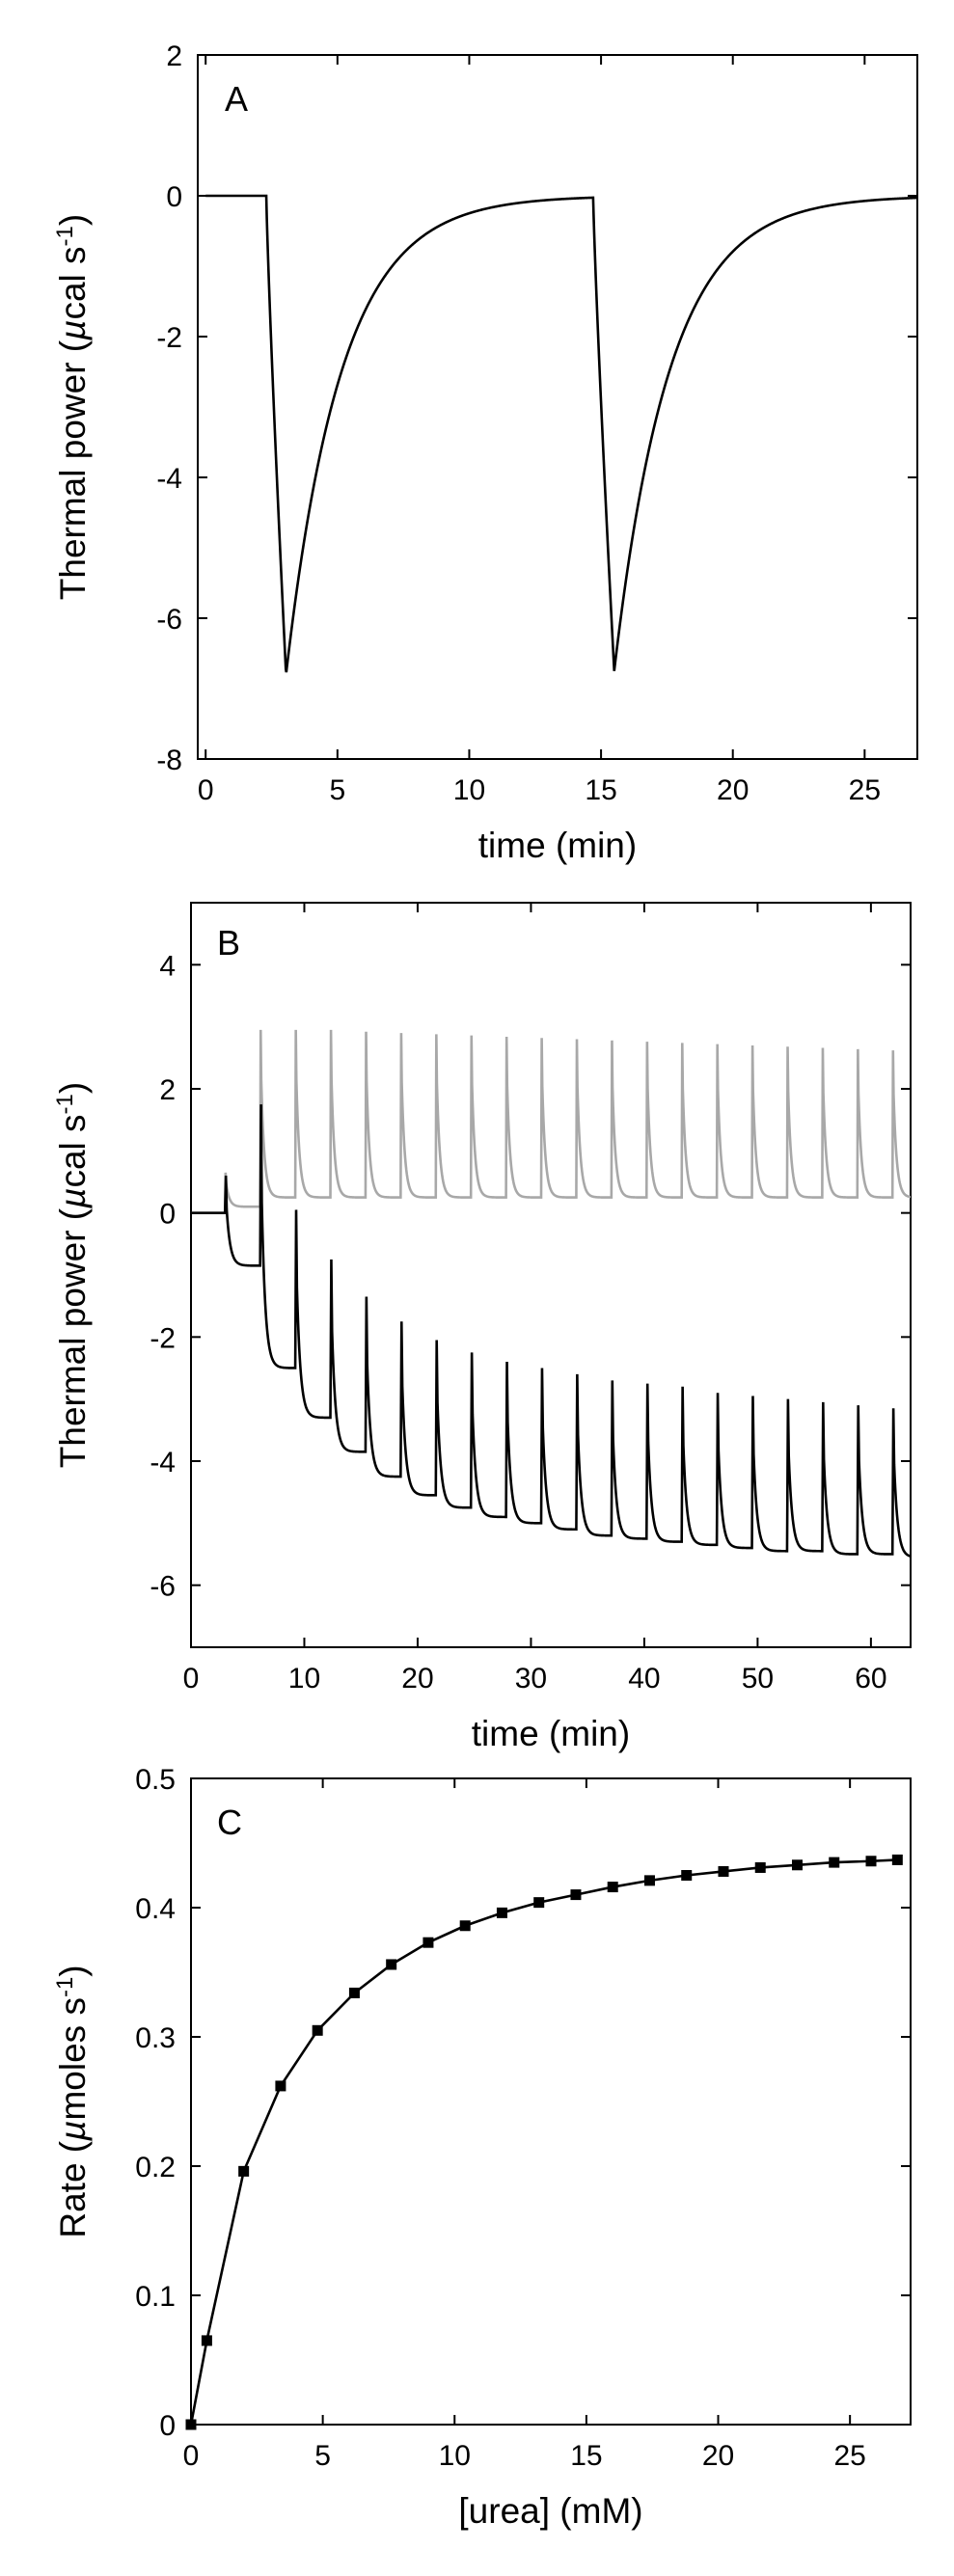  Describe the element at coordinates (167, 966) in the screenshot. I see `y-tick-label: 4` at that location.